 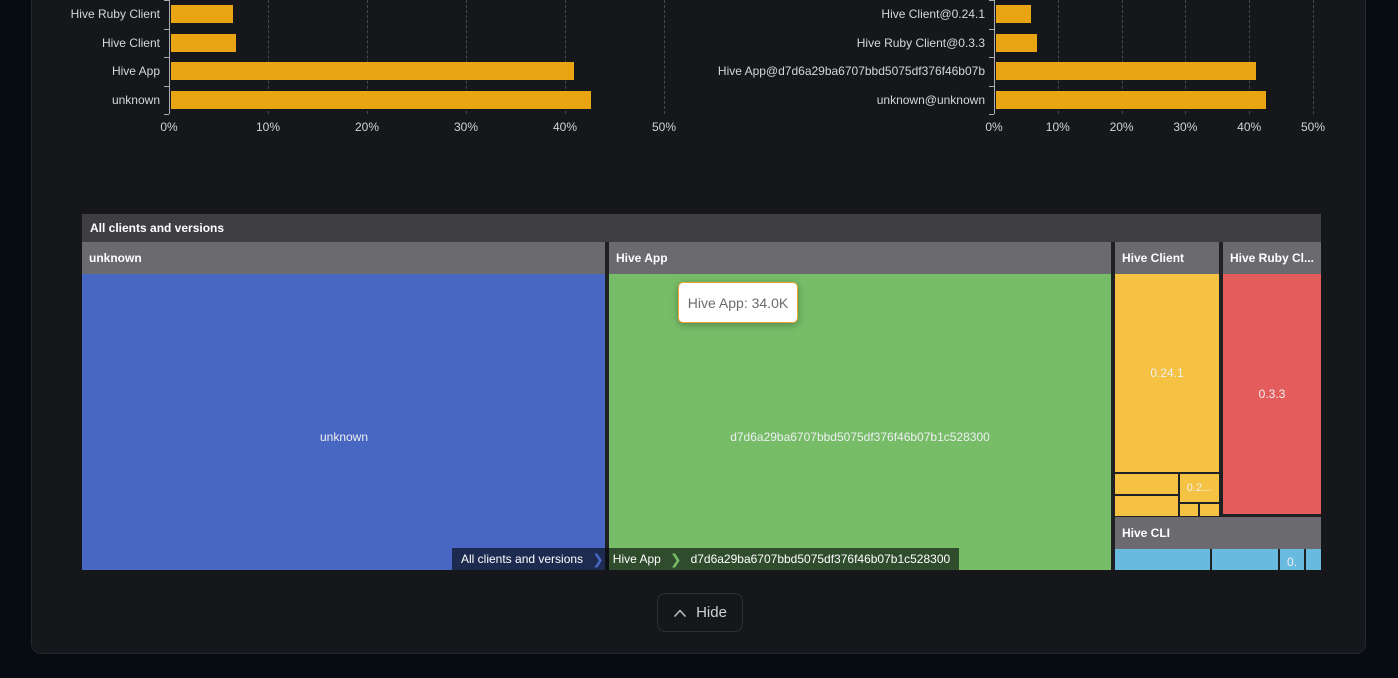 I want to click on hide-button: Hide, so click(x=700, y=612).